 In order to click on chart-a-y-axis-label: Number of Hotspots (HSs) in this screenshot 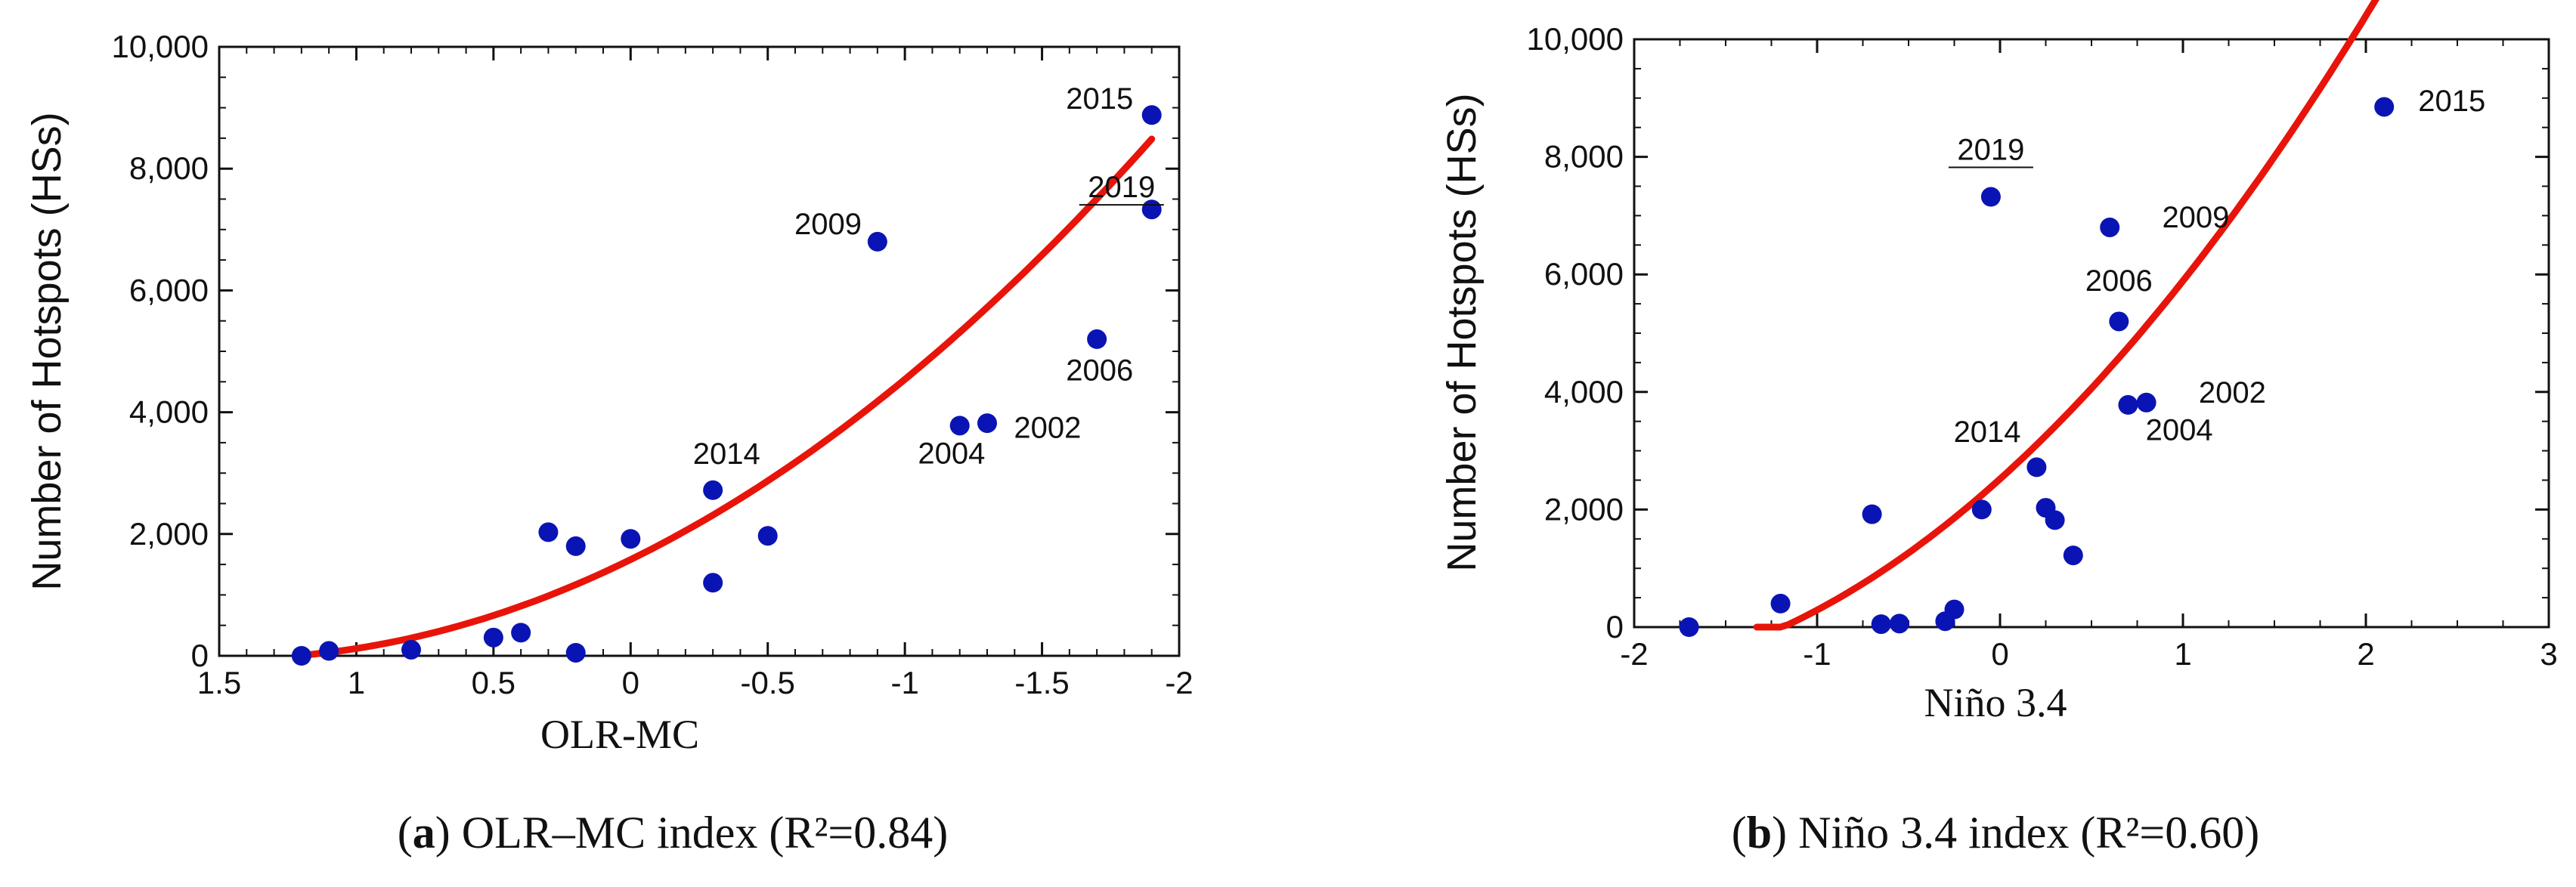, I will do `click(47, 351)`.